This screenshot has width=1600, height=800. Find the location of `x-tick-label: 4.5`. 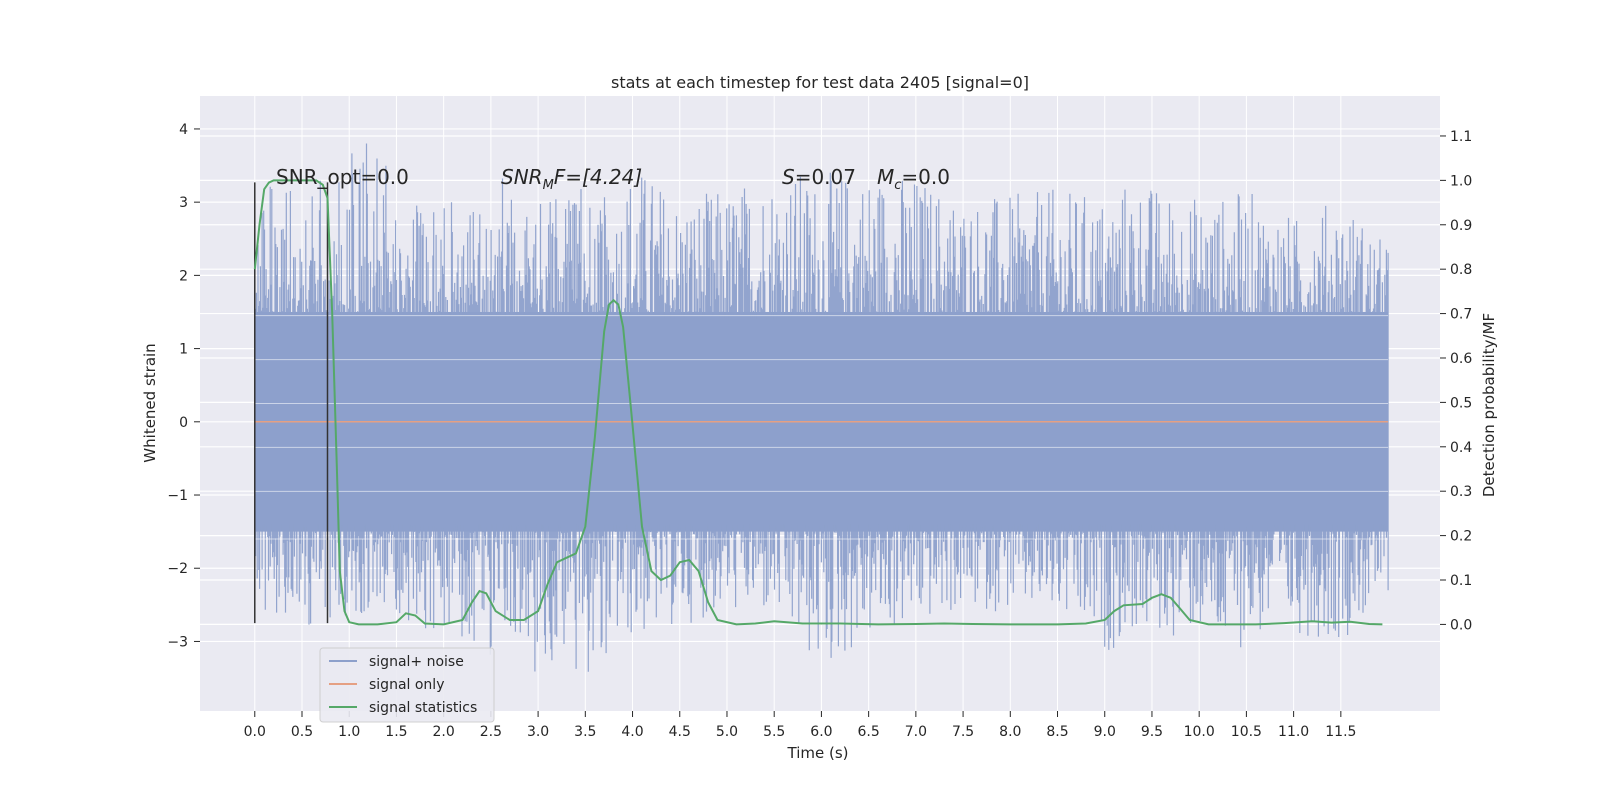

x-tick-label: 4.5 is located at coordinates (680, 732).